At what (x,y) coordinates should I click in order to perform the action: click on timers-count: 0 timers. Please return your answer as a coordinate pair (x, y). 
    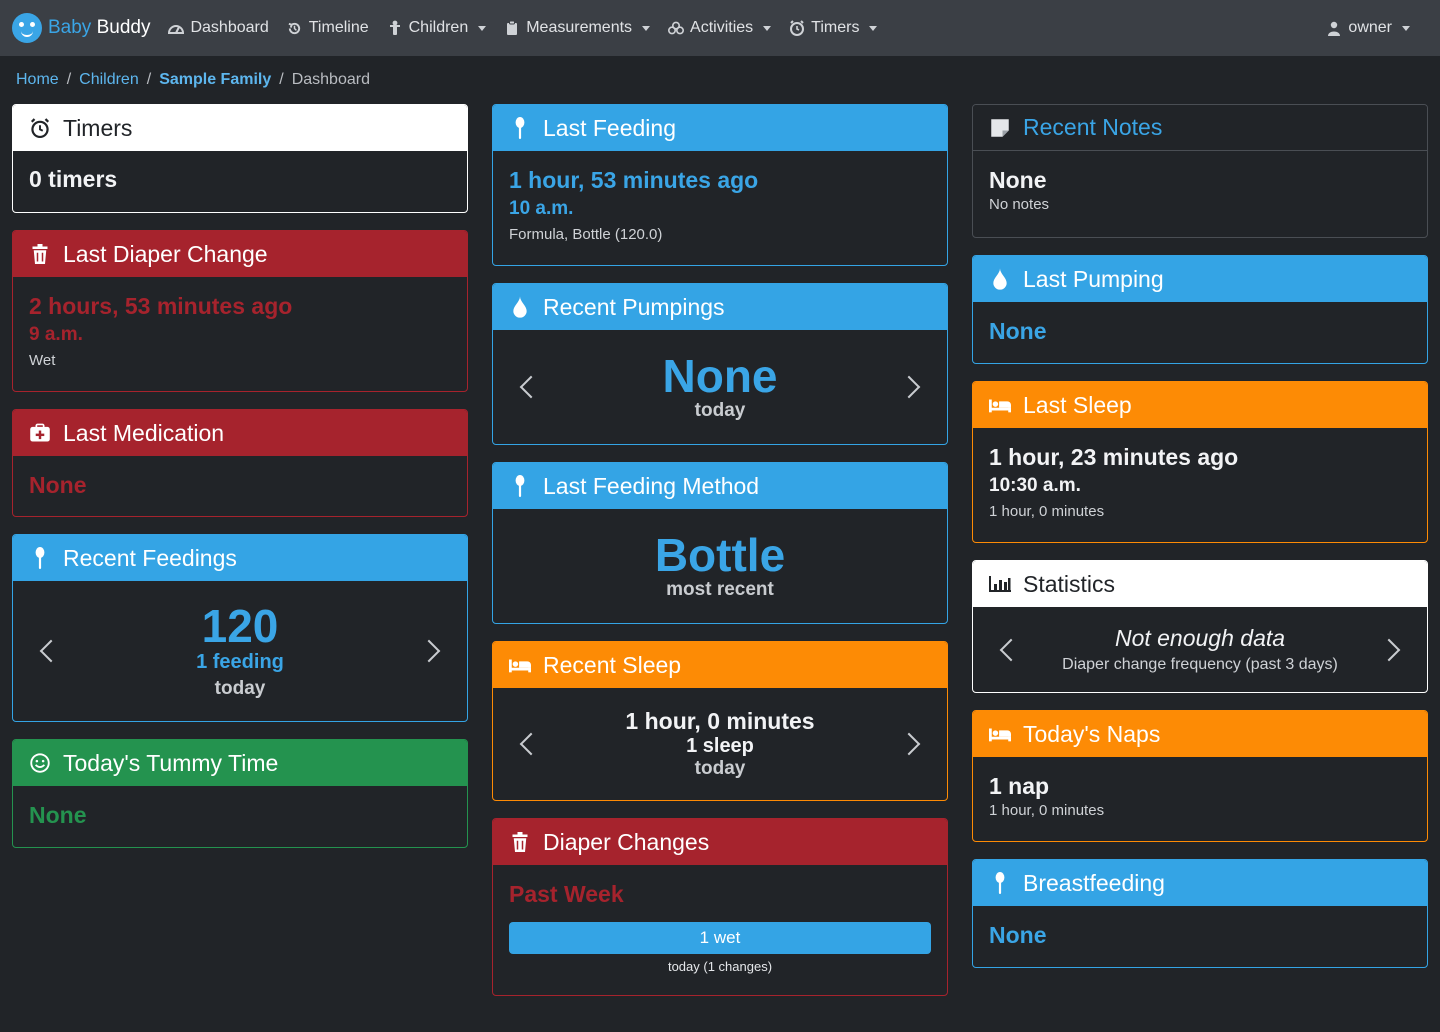
    Looking at the image, I should click on (73, 179).